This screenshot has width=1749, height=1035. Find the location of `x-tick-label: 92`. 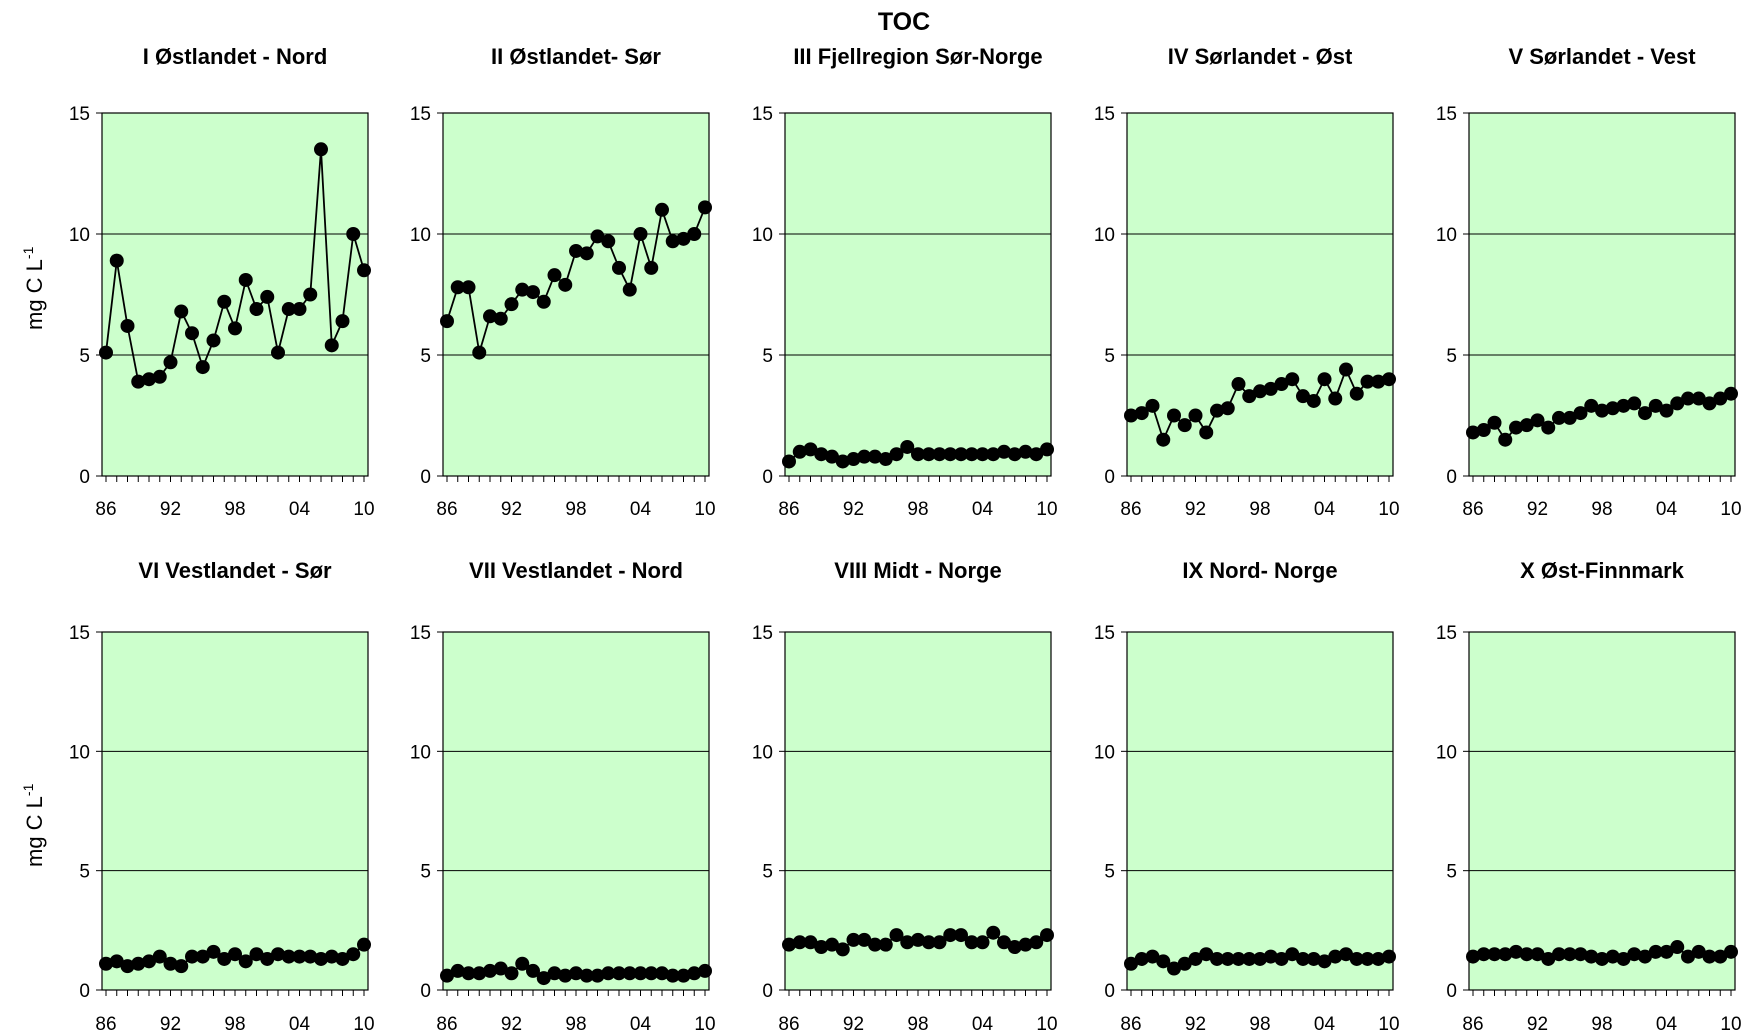

x-tick-label: 92 is located at coordinates (170, 1024).